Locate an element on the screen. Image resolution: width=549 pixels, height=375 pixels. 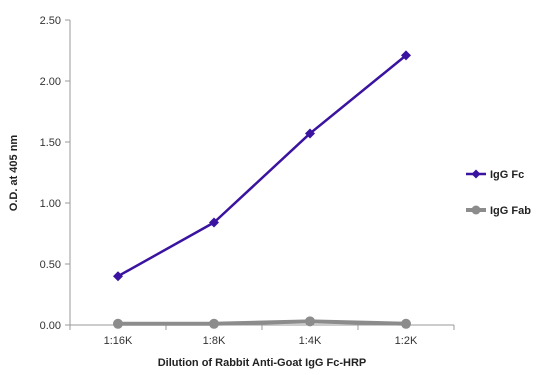
y-ticks: 0.00 0.50 1.00 1.50 2.00 2.50 is located at coordinates (55, 173).